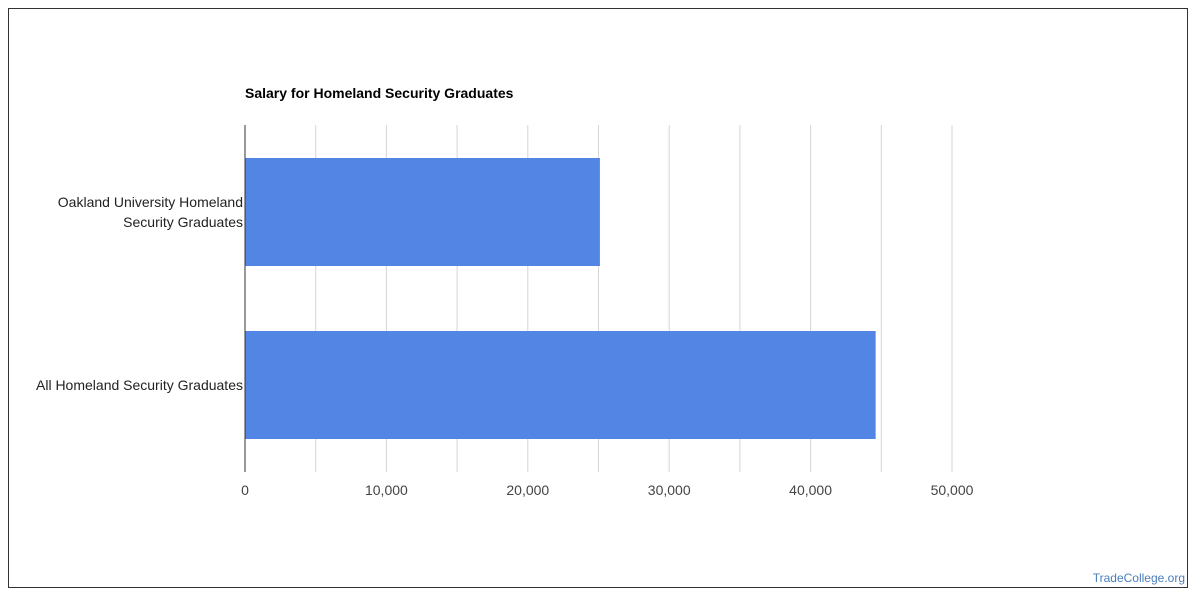 The image size is (1200, 600). I want to click on x-tick-labels: 0 10,000 20,000 30,000 40,000 50,000, so click(607, 490).